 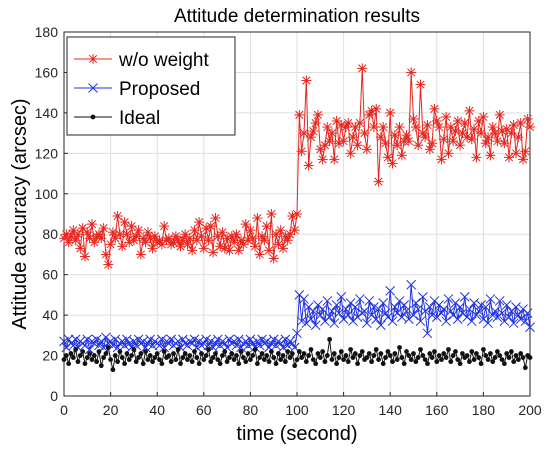 I want to click on legend-label: Proposed, so click(x=159, y=89).